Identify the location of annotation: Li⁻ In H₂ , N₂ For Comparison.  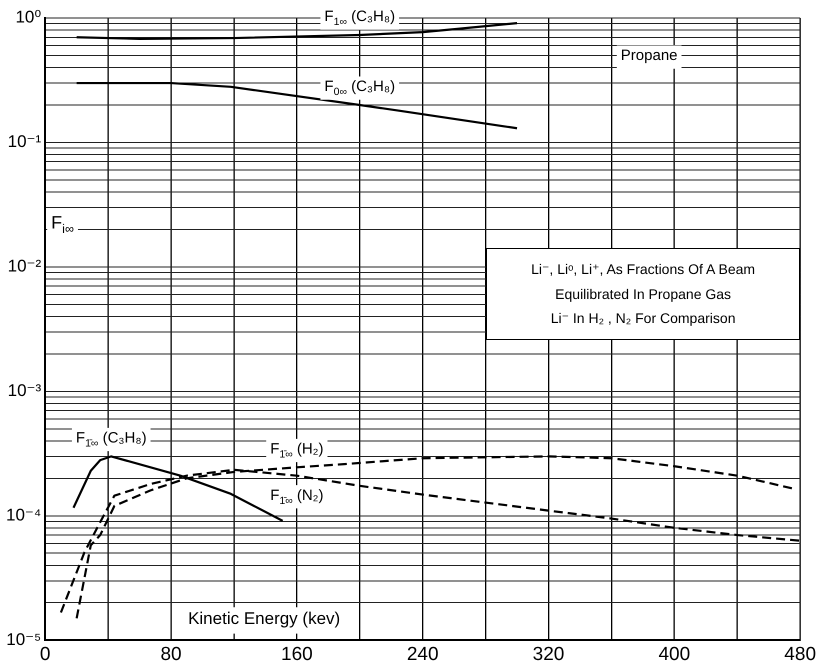
(643, 319).